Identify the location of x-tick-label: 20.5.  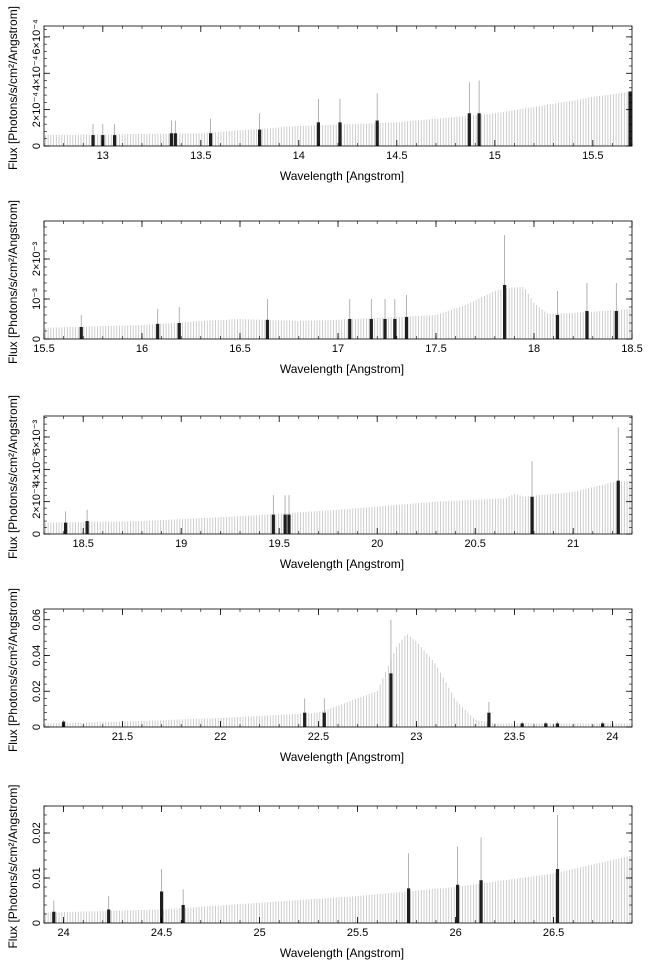
(474, 544).